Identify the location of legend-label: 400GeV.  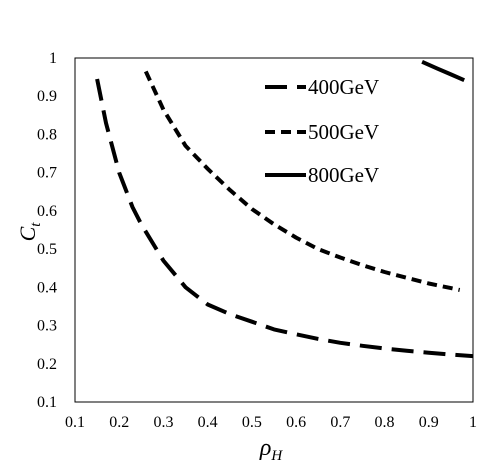
(343, 87).